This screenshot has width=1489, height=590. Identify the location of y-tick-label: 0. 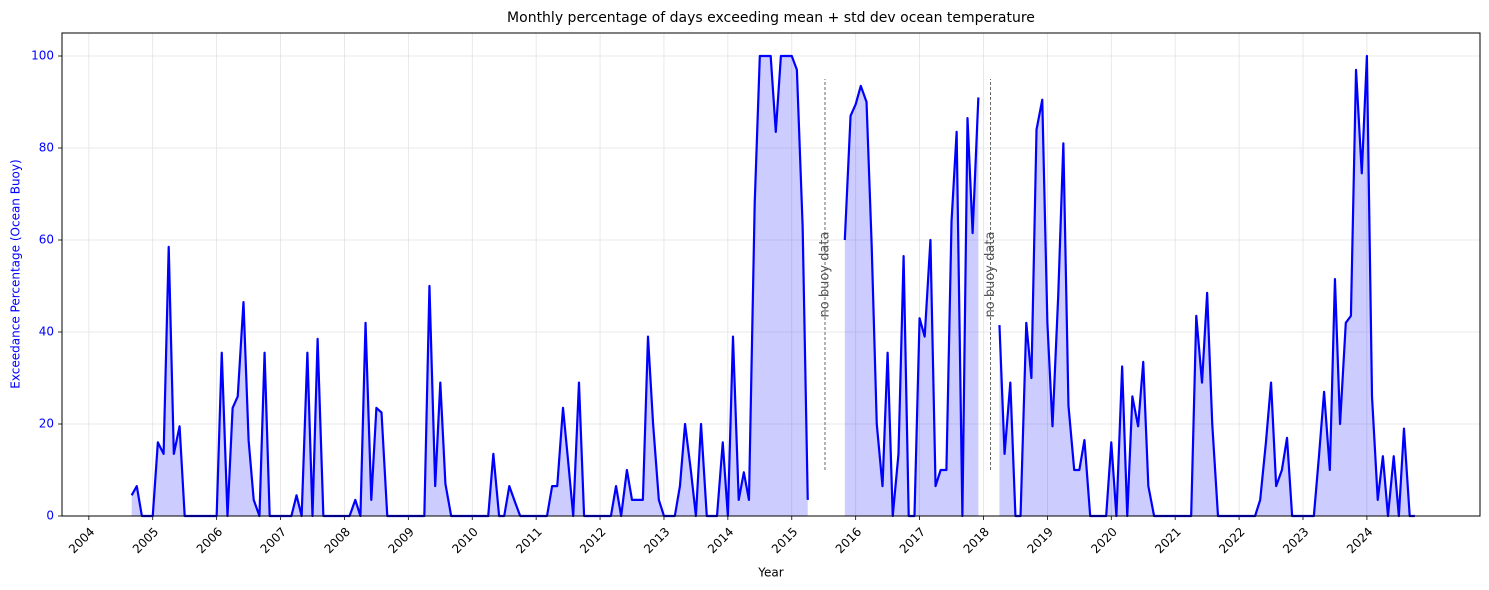
(50, 516).